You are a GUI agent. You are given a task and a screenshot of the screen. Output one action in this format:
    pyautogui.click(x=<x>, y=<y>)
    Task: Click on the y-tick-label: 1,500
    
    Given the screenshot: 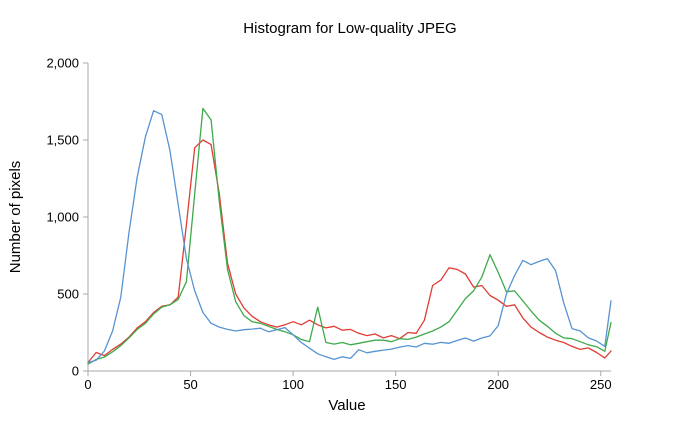 What is the action you would take?
    pyautogui.click(x=62, y=140)
    